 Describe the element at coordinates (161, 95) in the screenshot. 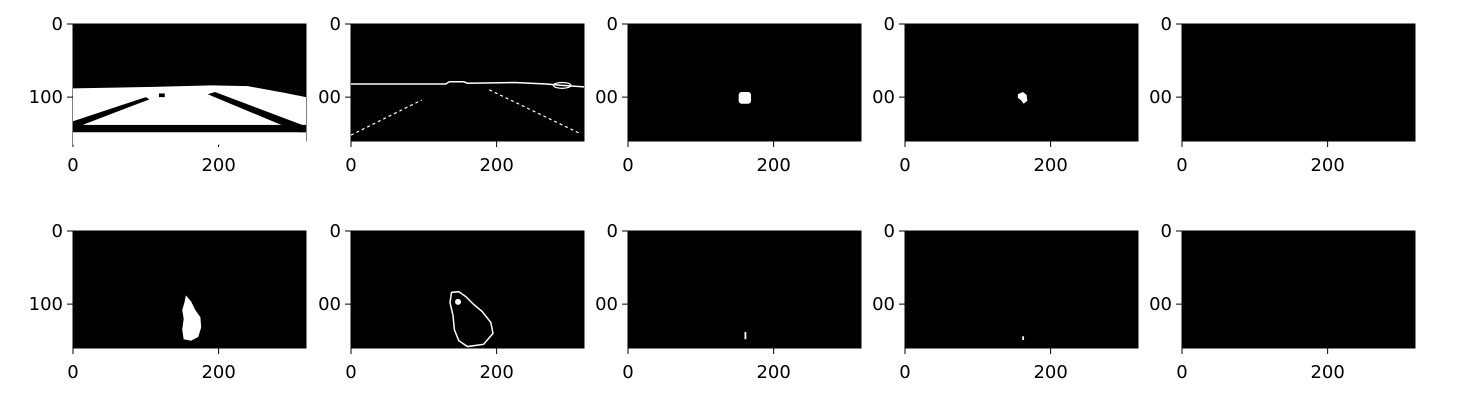

I see `lane-dash` at that location.